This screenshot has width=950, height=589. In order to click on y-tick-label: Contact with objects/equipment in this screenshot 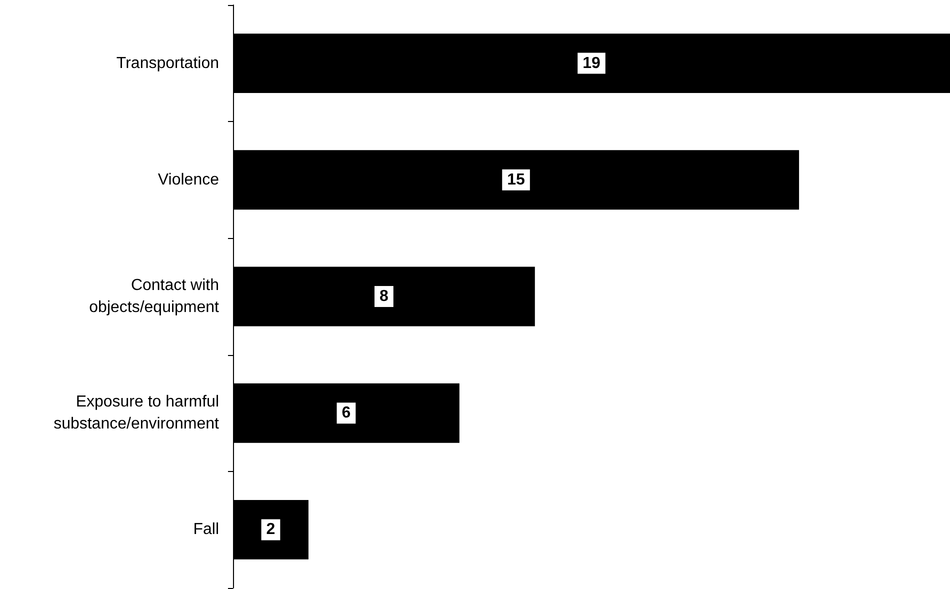, I will do `click(154, 296)`.